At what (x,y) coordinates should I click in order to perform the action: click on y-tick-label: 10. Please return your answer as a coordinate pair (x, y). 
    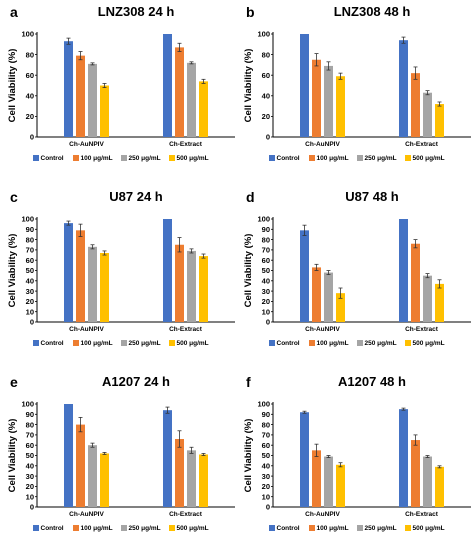
    Looking at the image, I should click on (266, 311).